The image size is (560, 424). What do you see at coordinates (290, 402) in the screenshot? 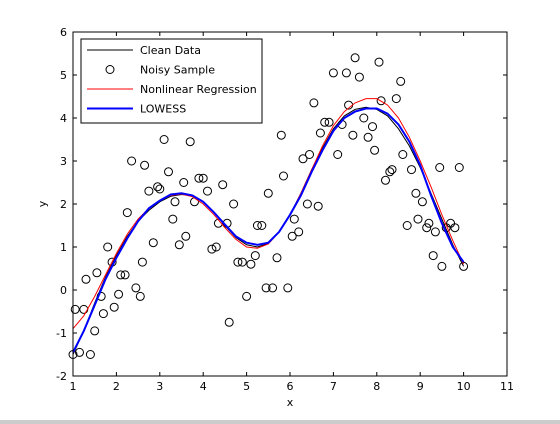
I see `x-axis-label: x` at bounding box center [290, 402].